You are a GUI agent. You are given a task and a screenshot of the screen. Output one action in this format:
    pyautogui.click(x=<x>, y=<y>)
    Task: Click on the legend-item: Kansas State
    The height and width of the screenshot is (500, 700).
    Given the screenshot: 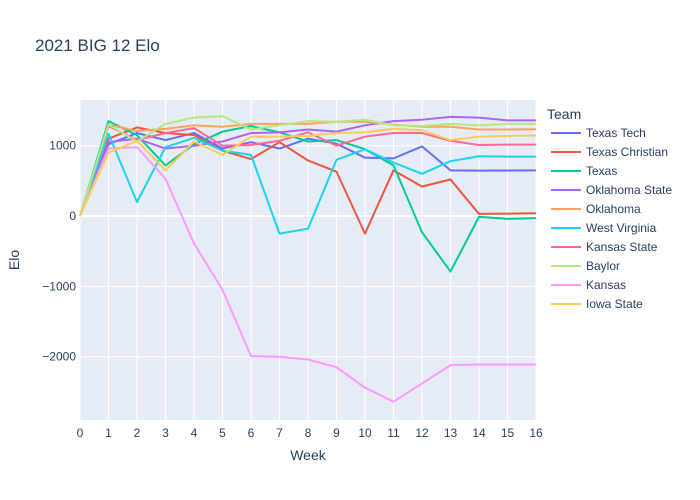 What is the action you would take?
    pyautogui.click(x=604, y=247)
    